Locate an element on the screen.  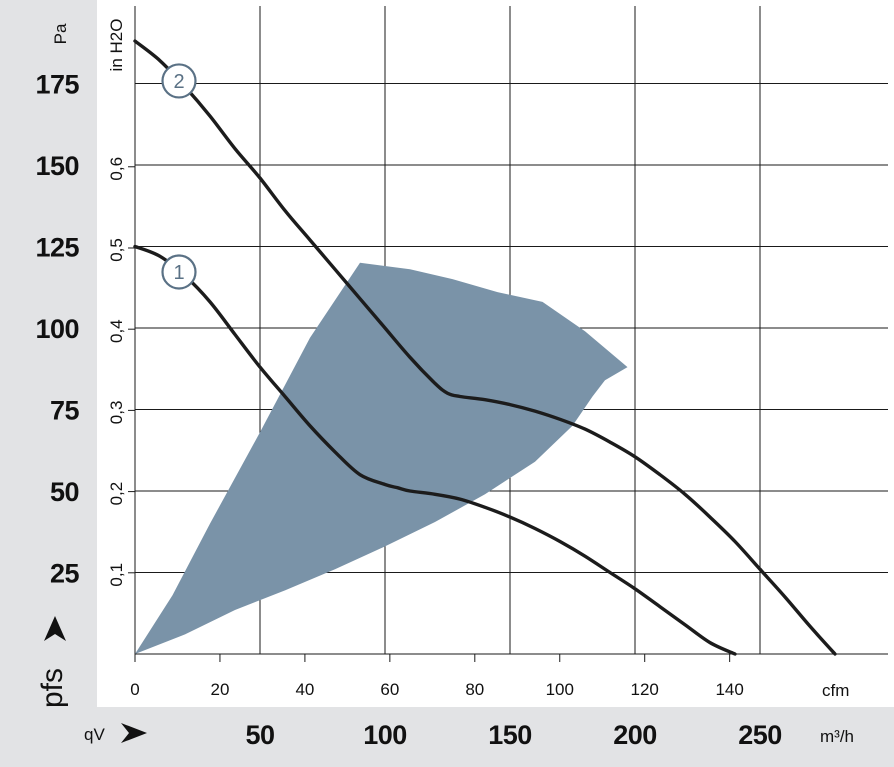
cfm-tick-label-5: 100 is located at coordinates (560, 689).